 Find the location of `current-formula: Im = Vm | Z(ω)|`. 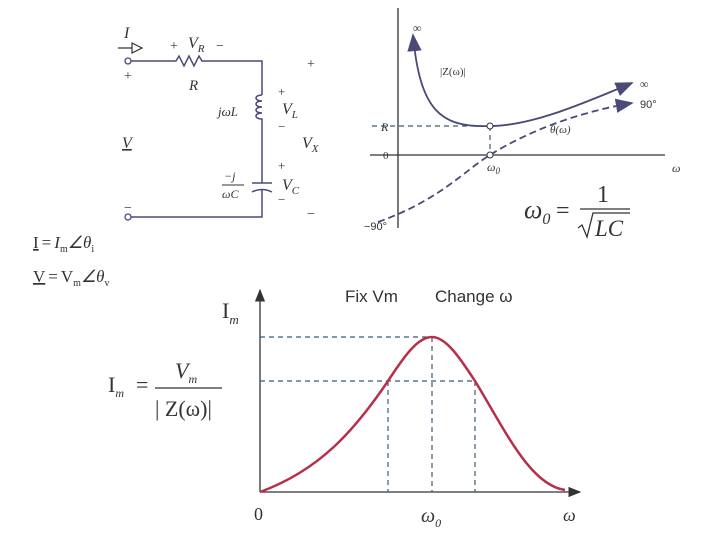

current-formula: Im = Vm | Z(ω)| is located at coordinates (165, 389).